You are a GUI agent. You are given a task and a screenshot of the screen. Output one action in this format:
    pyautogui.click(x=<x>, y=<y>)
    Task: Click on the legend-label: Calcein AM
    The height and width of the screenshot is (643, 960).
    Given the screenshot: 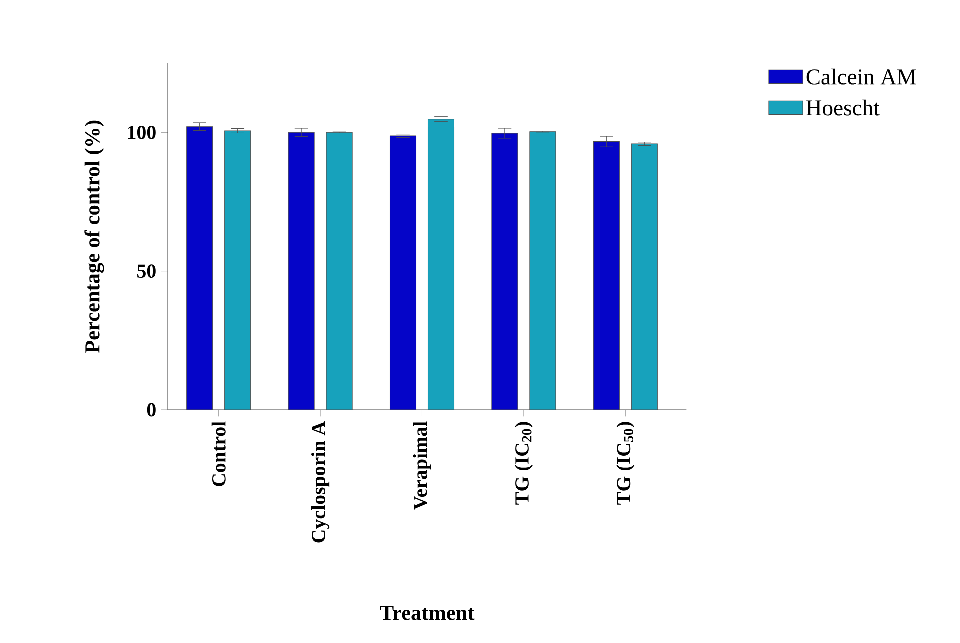 What is the action you would take?
    pyautogui.click(x=861, y=76)
    